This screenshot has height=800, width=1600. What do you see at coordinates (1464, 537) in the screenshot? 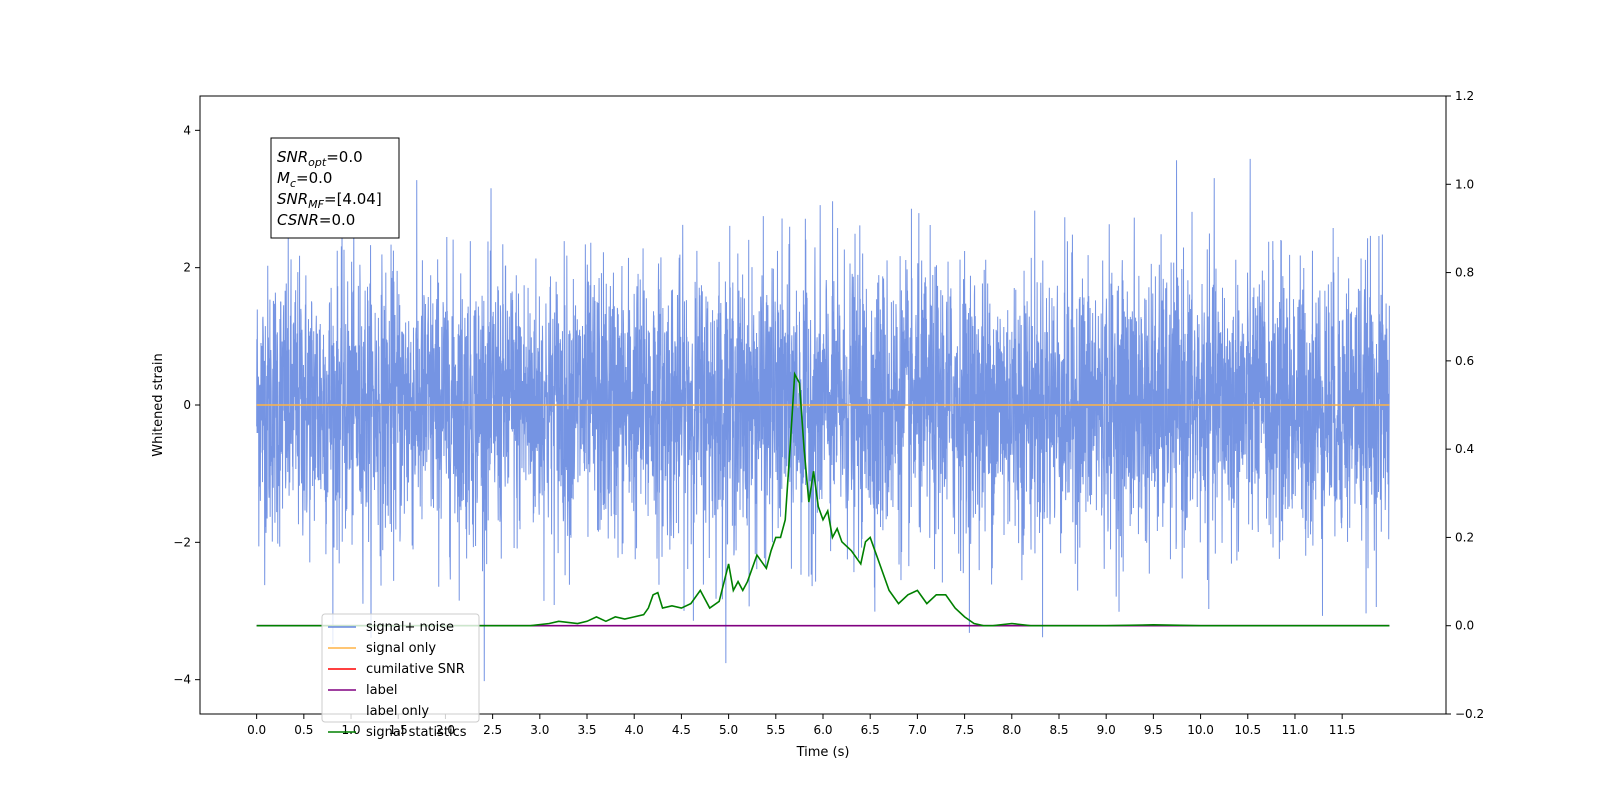
I see `y2-tick-label: 0.2` at bounding box center [1464, 537].